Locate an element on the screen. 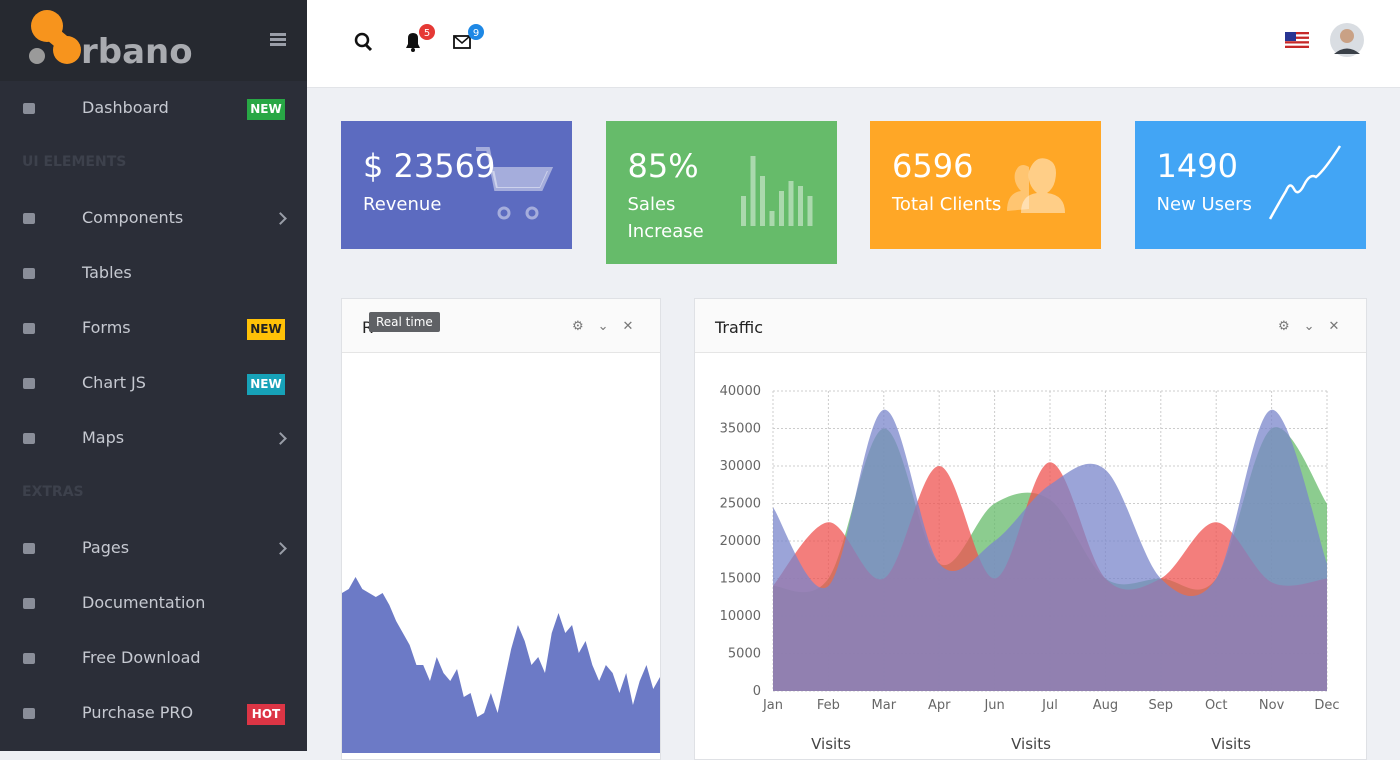 This screenshot has width=1400, height=760. logo: rbano is located at coordinates (153, 40).